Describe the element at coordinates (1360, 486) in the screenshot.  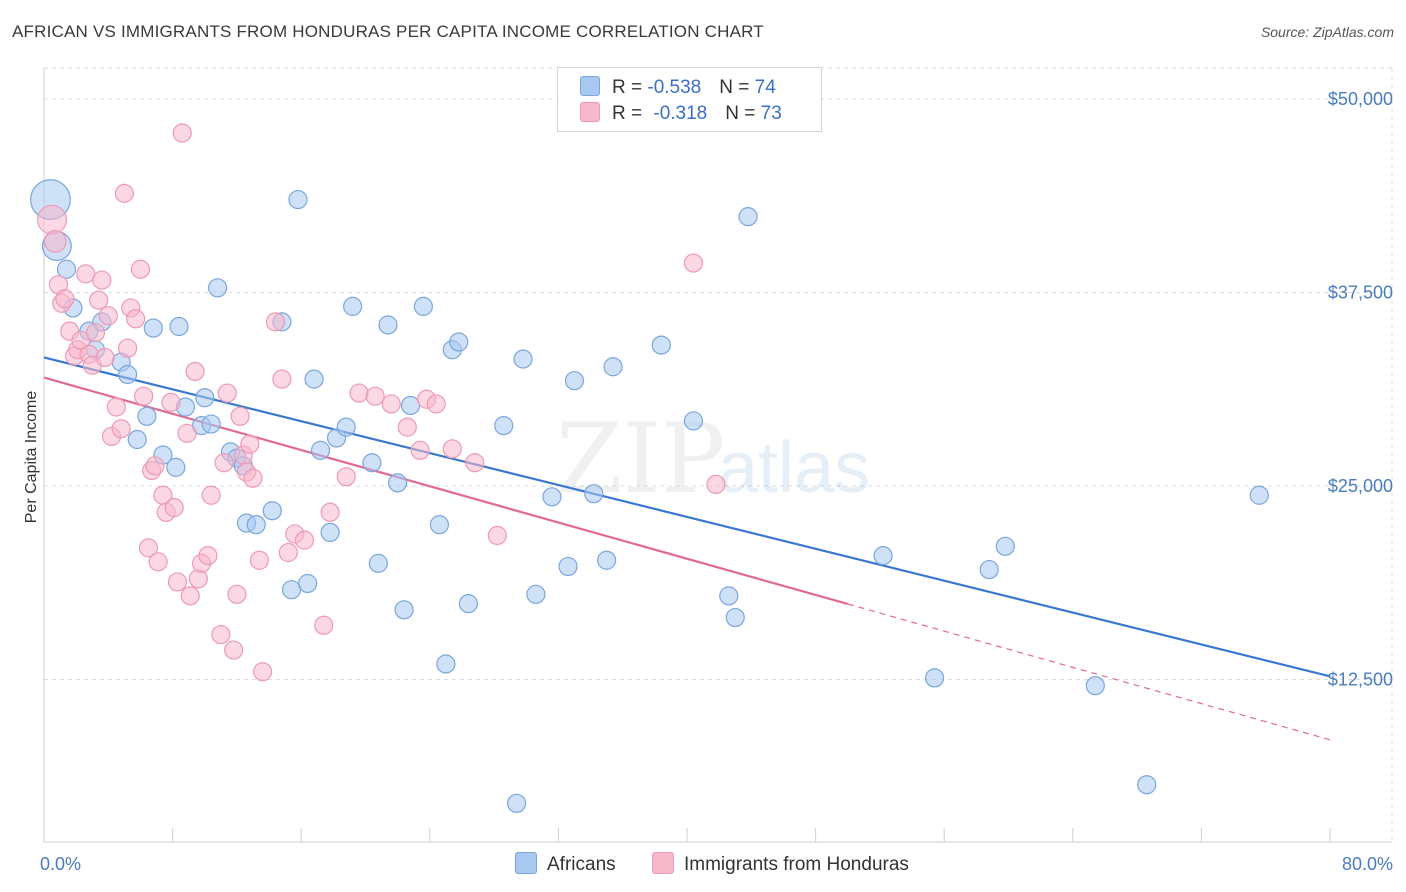
I see `y-tick-label: $25,000` at that location.